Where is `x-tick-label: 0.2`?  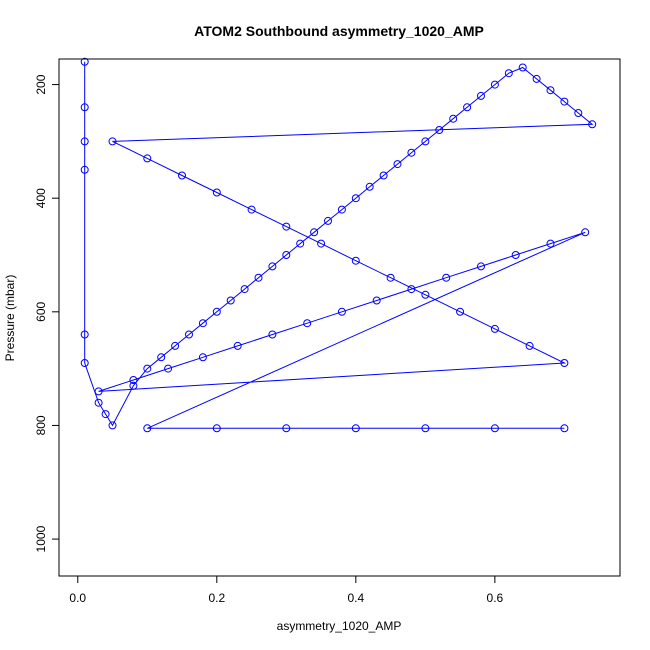
x-tick-label: 0.2 is located at coordinates (216, 598).